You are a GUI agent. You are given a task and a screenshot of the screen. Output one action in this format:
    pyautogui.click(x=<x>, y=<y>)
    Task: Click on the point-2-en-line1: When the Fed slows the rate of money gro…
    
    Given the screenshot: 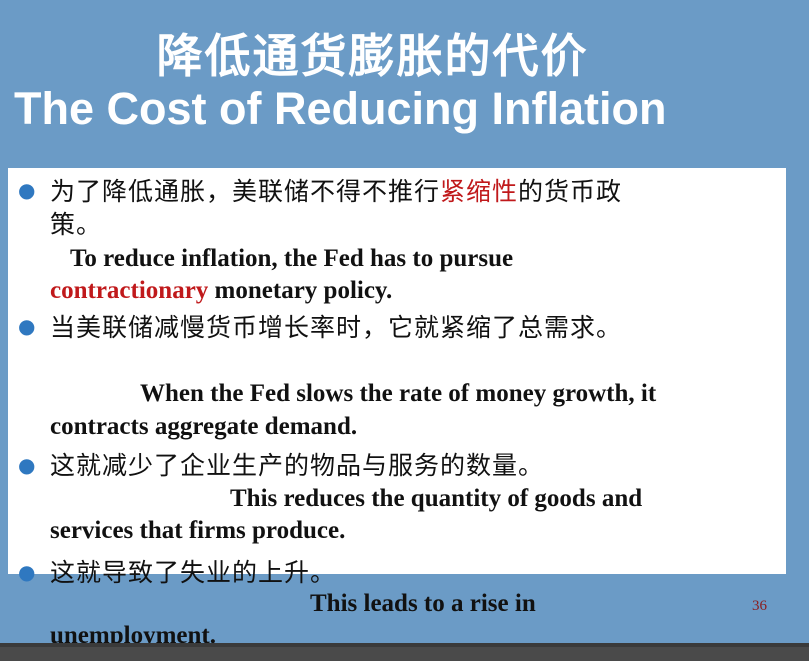 What is the action you would take?
    pyautogui.click(x=398, y=393)
    